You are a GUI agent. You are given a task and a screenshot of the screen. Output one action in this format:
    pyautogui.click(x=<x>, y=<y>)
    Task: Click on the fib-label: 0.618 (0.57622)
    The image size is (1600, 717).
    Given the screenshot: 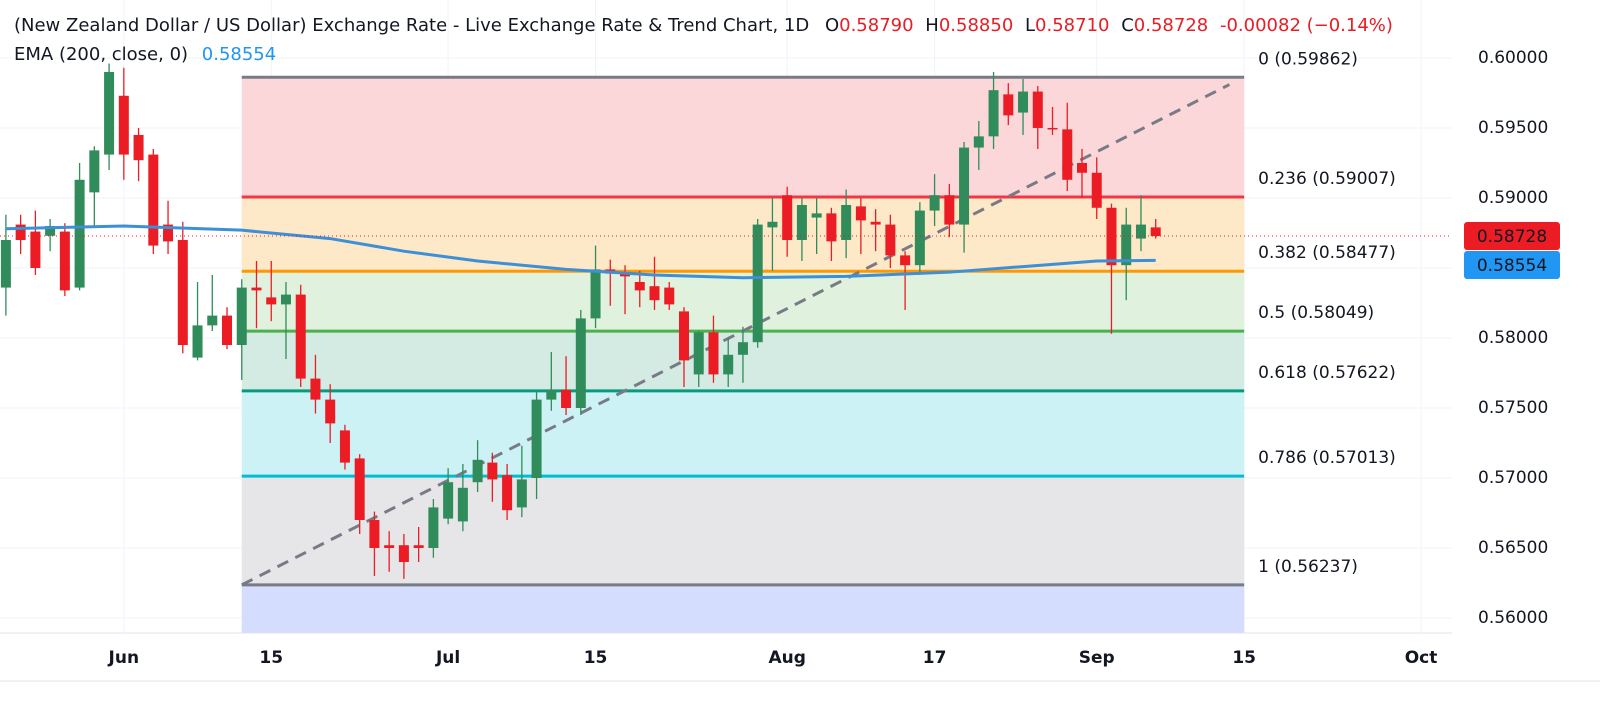 What is the action you would take?
    pyautogui.click(x=1327, y=373)
    